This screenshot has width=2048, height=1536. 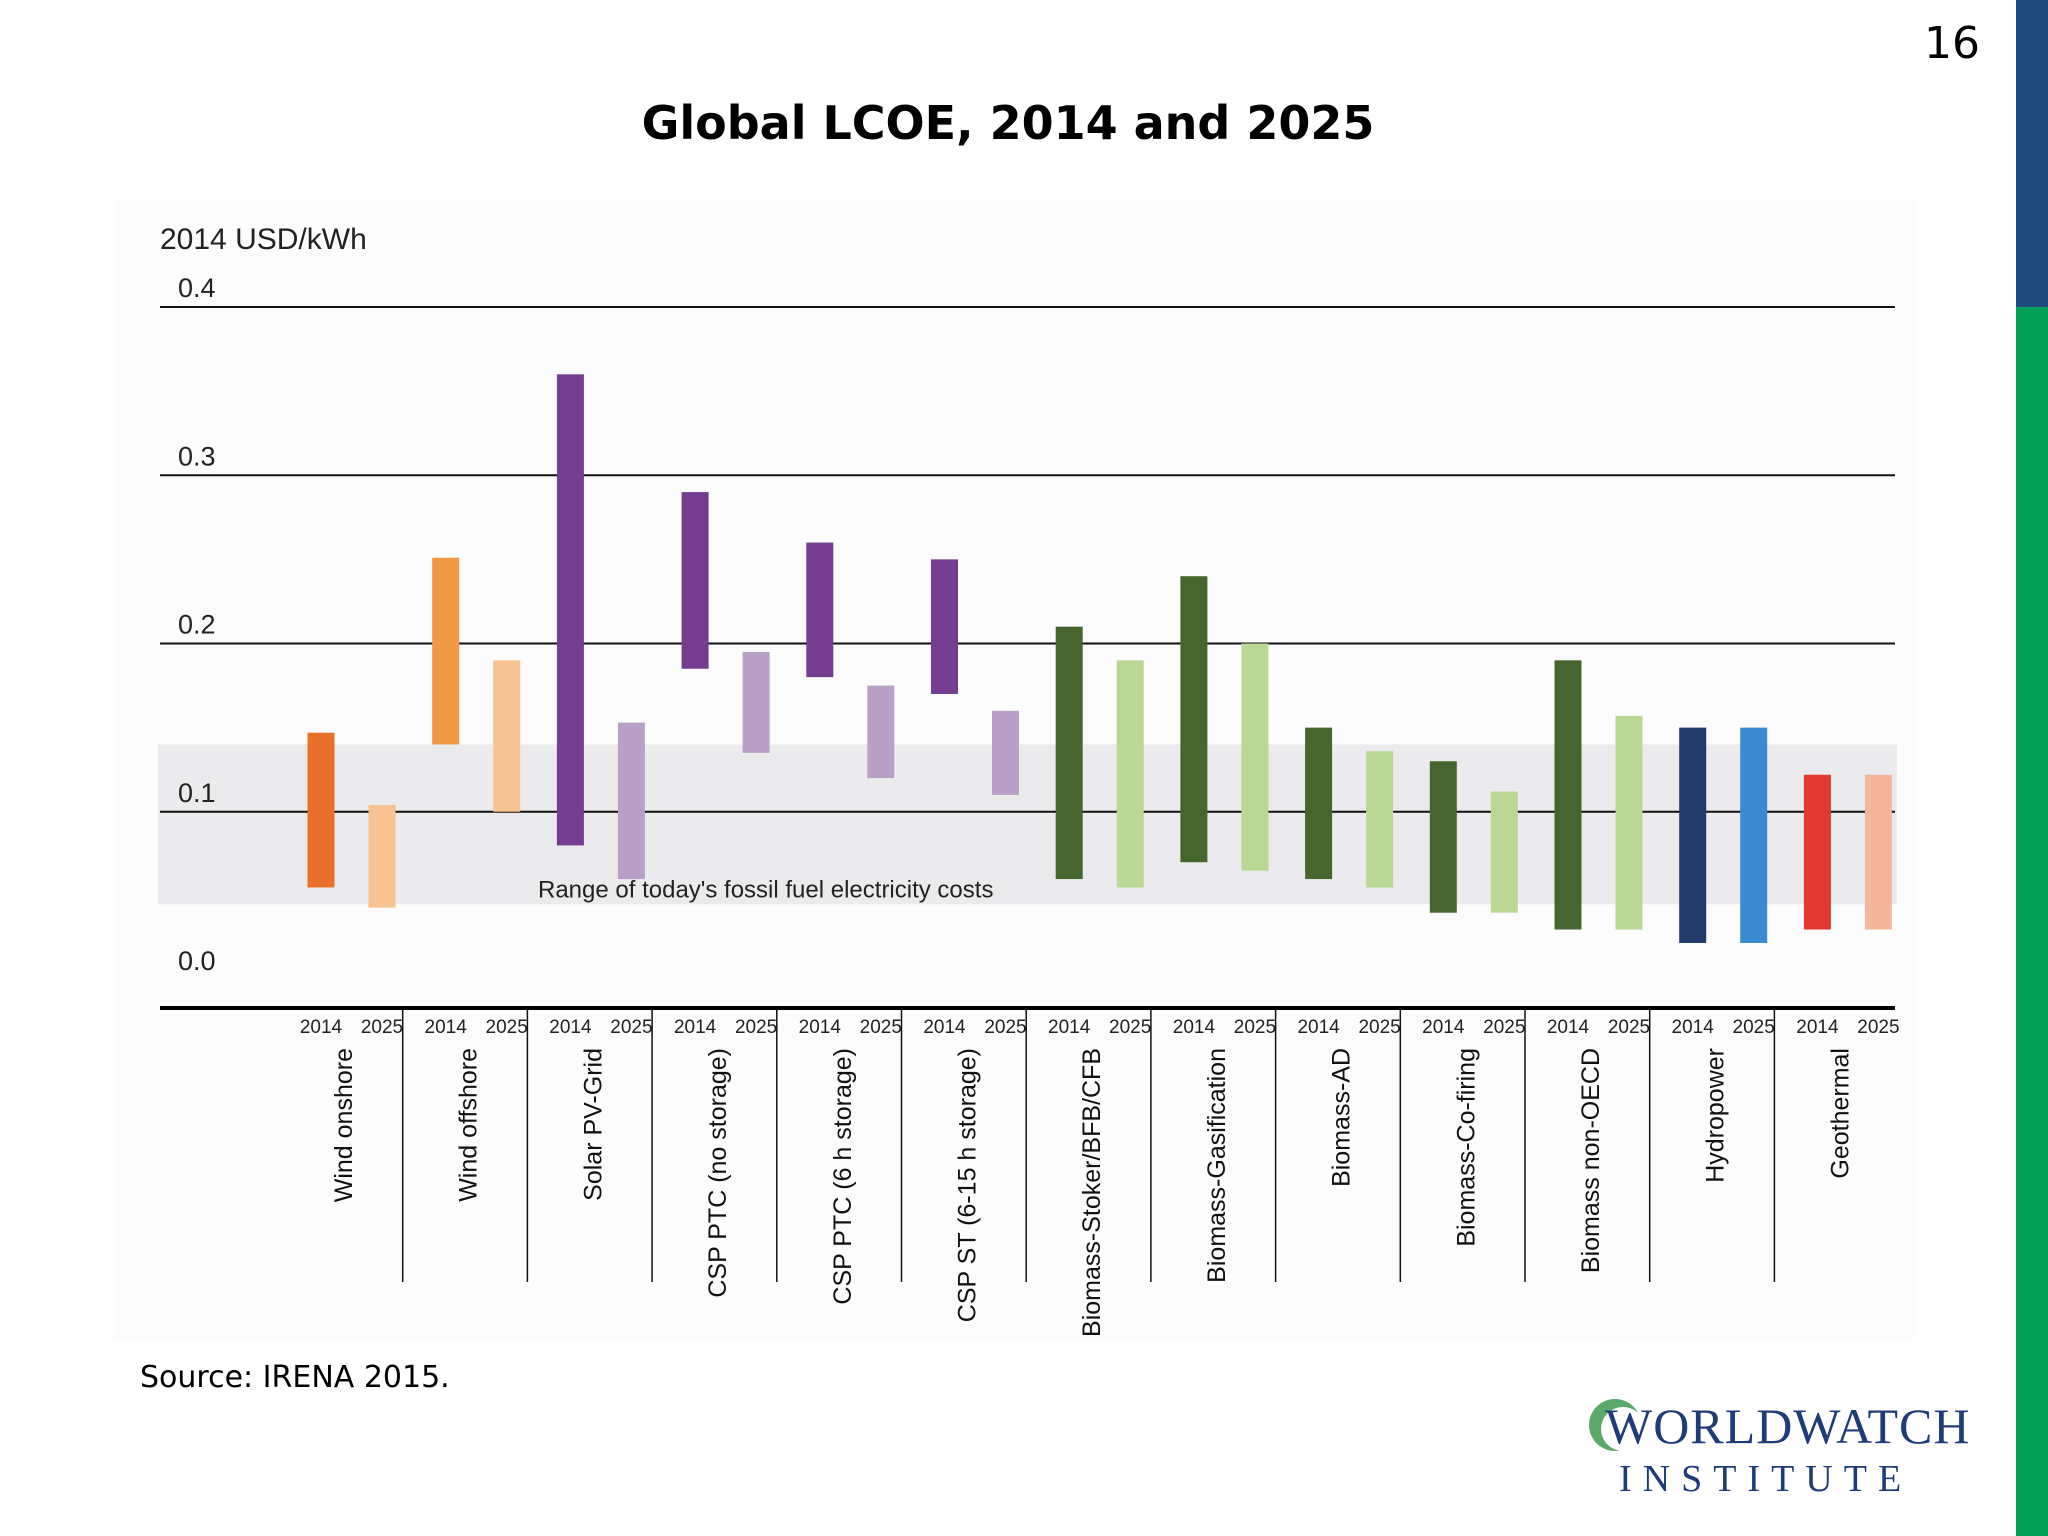 I want to click on y-tick-label: 0.3, so click(x=197, y=456).